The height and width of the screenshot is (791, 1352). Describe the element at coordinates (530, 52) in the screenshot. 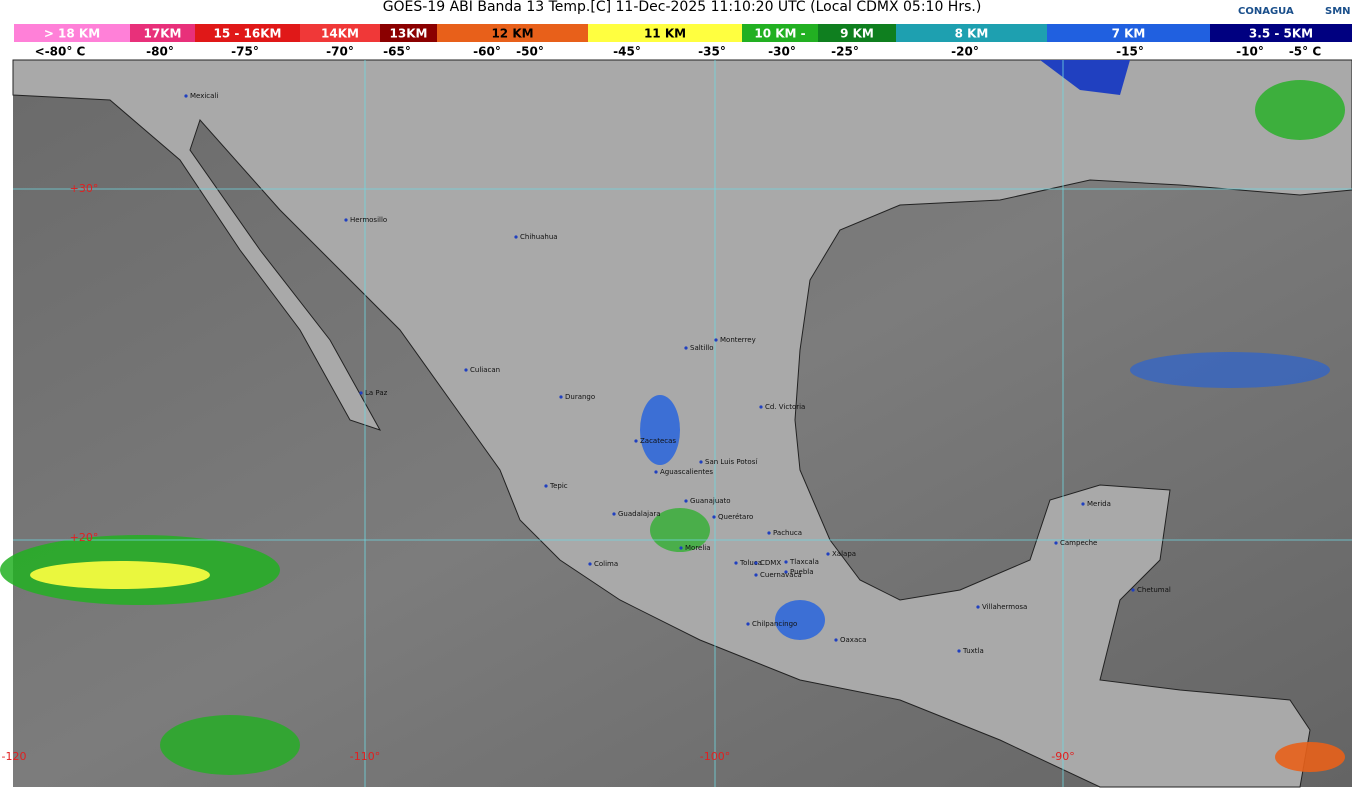

I see `temperature-label: -50°` at that location.